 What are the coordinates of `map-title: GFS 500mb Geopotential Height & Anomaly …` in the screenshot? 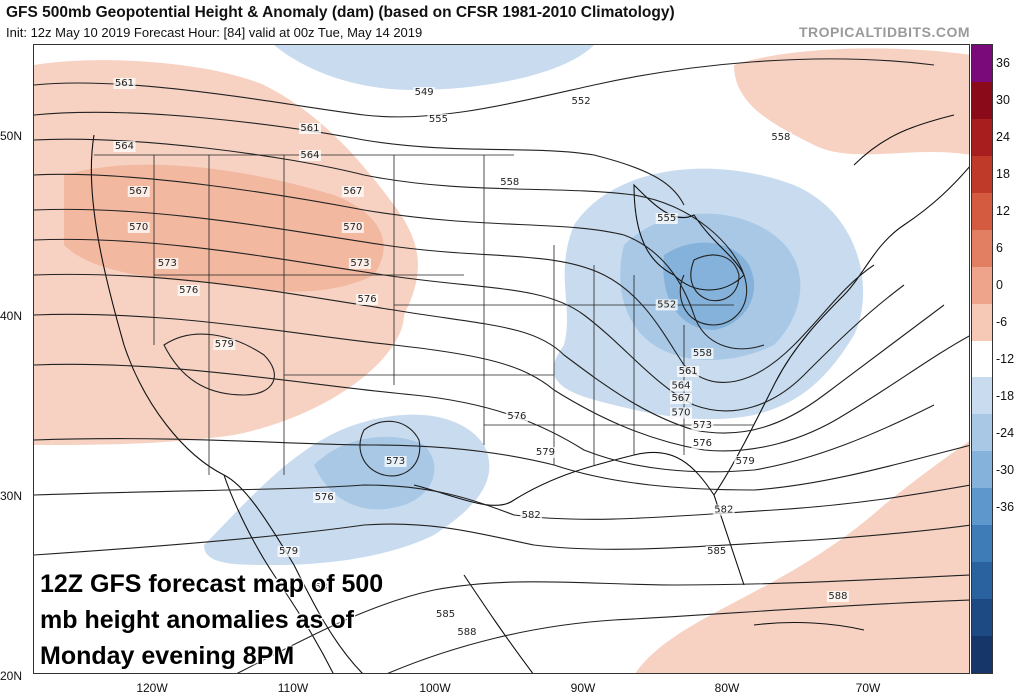 It's located at (340, 12).